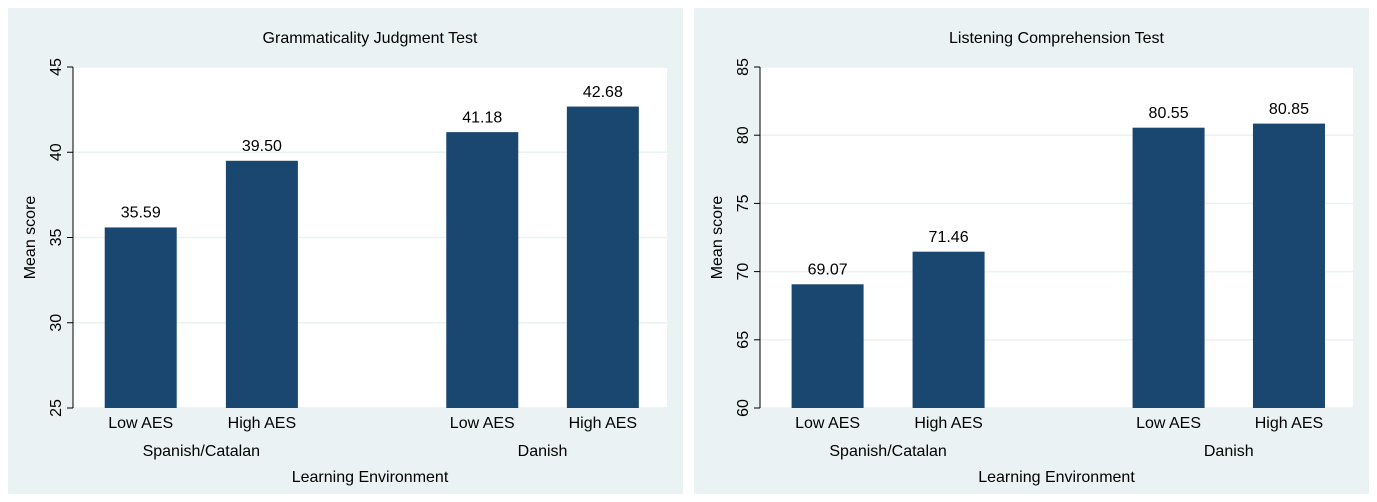  What do you see at coordinates (141, 213) in the screenshot?
I see `value-label: 35.59` at bounding box center [141, 213].